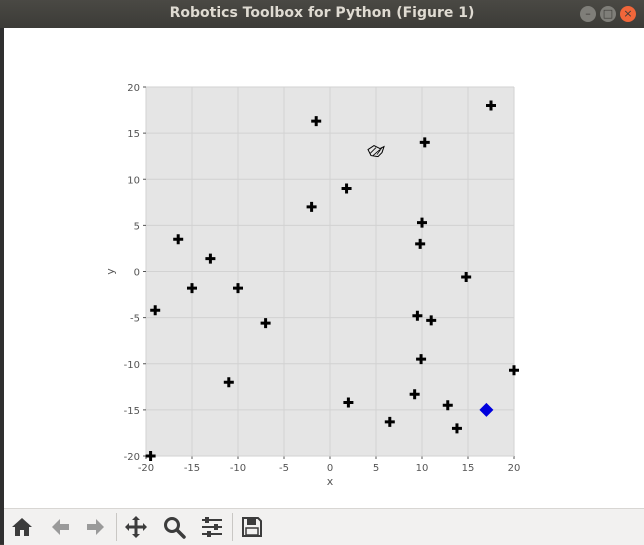 Image resolution: width=644 pixels, height=545 pixels. I want to click on configure-subplots-icon, so click(212, 527).